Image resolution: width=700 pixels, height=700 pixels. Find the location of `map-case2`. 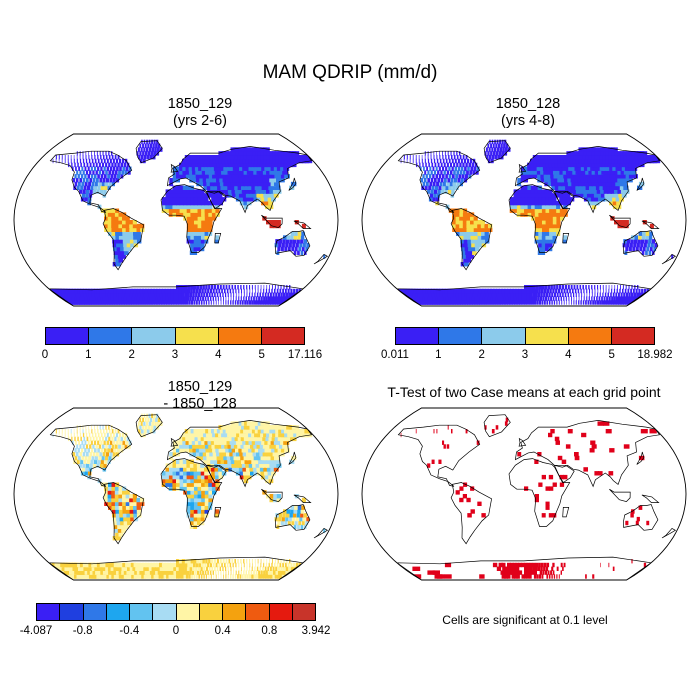

map-case2 is located at coordinates (524, 220).